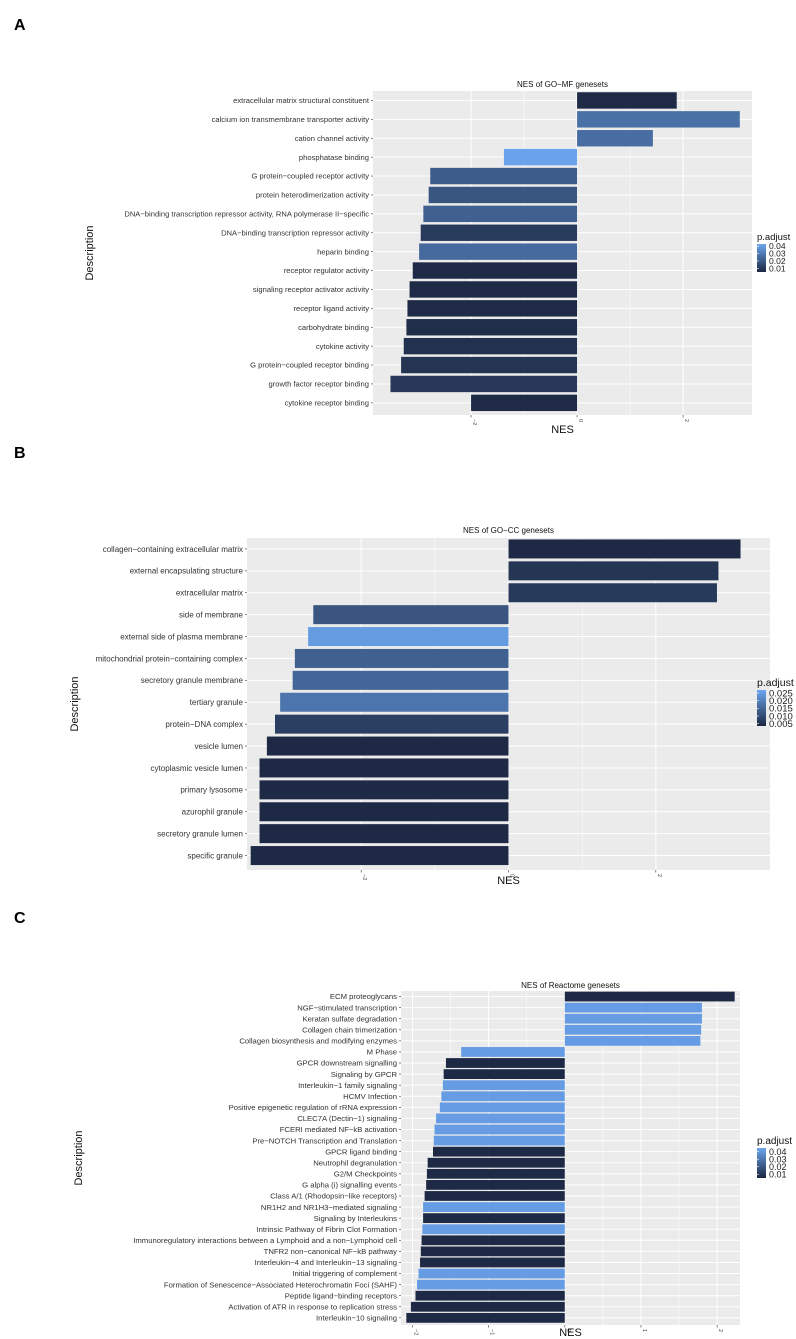 This screenshot has height=1339, width=796. I want to click on category-label: Interleukin−1 family signaling, so click(347, 1085).